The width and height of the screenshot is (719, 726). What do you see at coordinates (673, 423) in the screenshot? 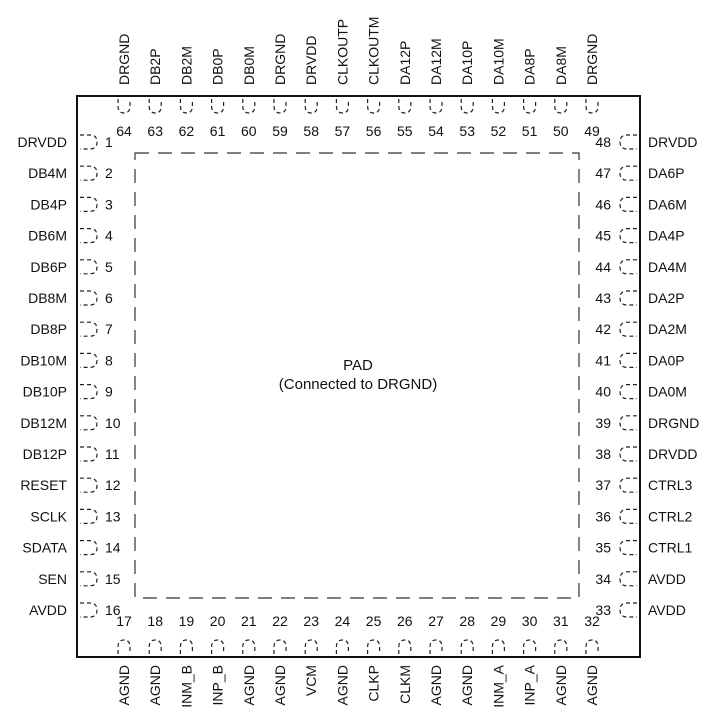
I see `pin-name-right: DRGND` at bounding box center [673, 423].